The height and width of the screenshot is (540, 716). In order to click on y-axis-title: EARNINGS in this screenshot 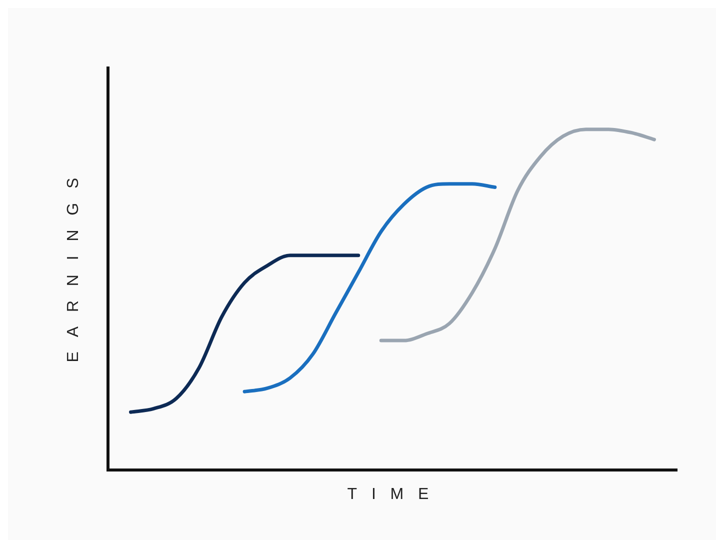, I will do `click(74, 263)`.